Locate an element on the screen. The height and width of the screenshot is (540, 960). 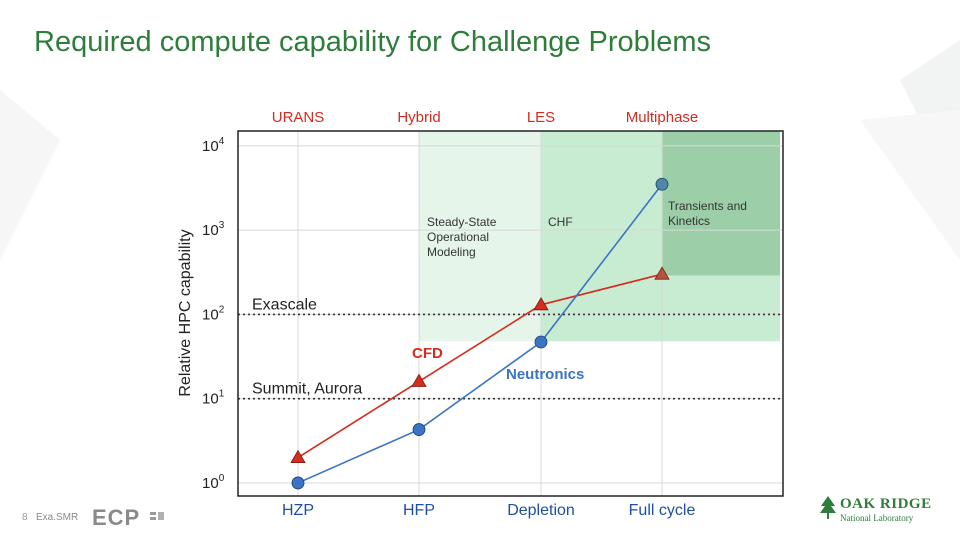
series-label-neutronics: Neutronics is located at coordinates (545, 374).